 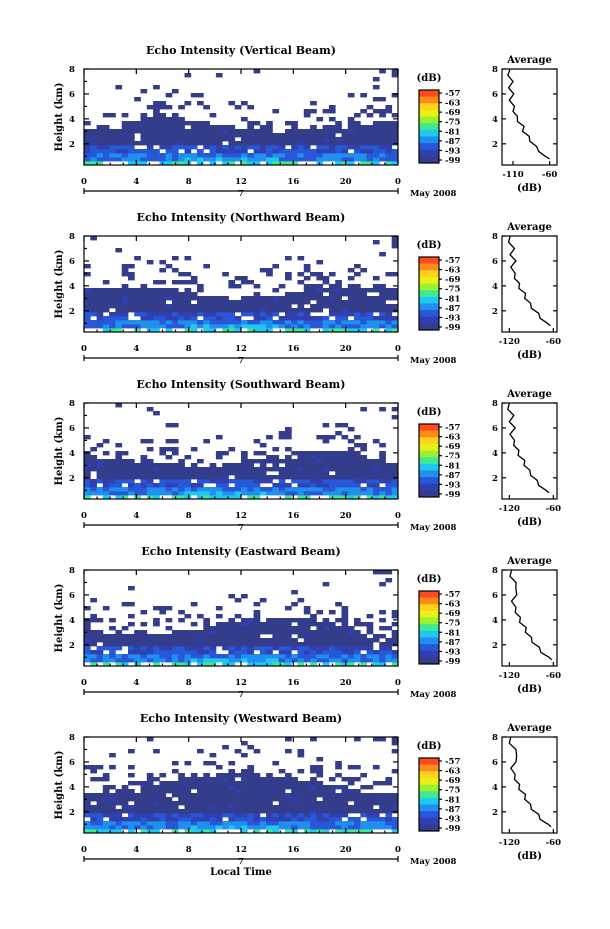 What do you see at coordinates (452, 810) in the screenshot?
I see `colorbar-tick-label: -87` at bounding box center [452, 810].